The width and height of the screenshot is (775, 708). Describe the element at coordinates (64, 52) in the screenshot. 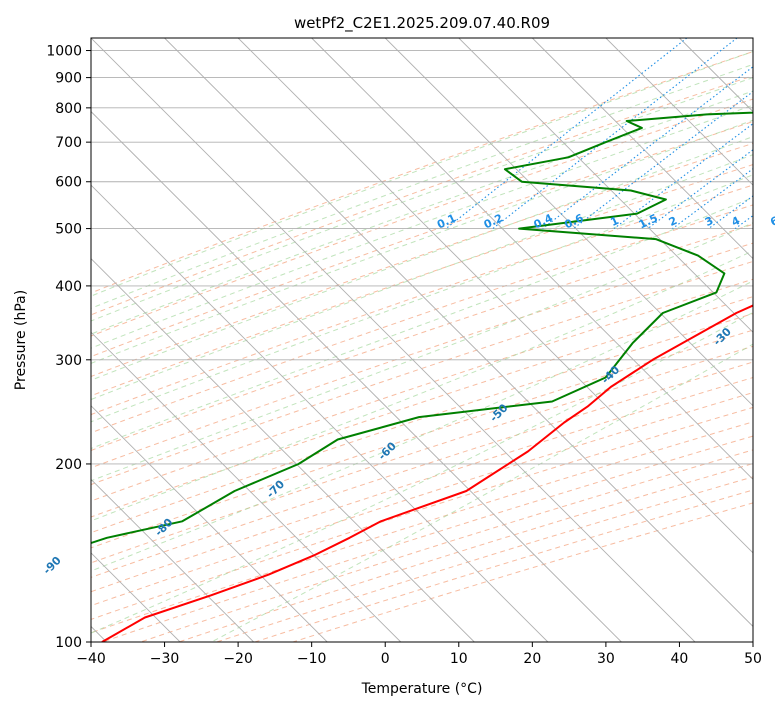

I see `y-tick-label: 1000` at that location.